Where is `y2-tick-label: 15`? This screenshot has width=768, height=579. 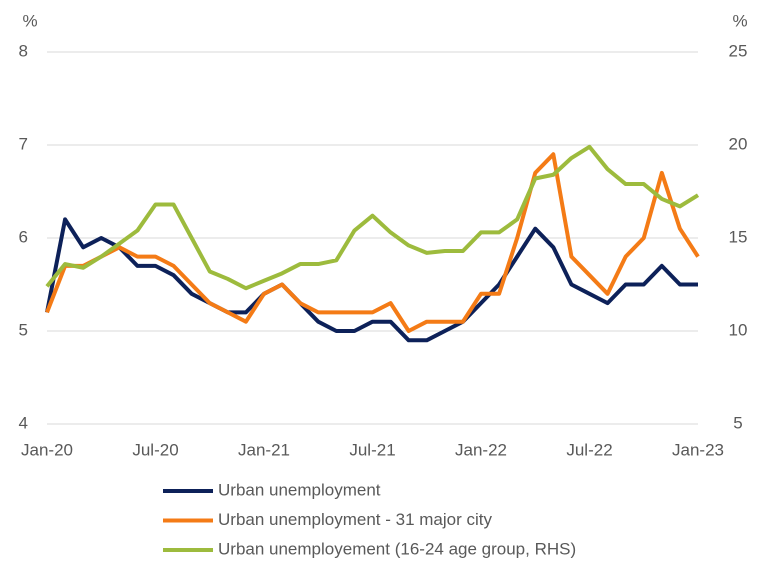
y2-tick-label: 15 is located at coordinates (738, 236).